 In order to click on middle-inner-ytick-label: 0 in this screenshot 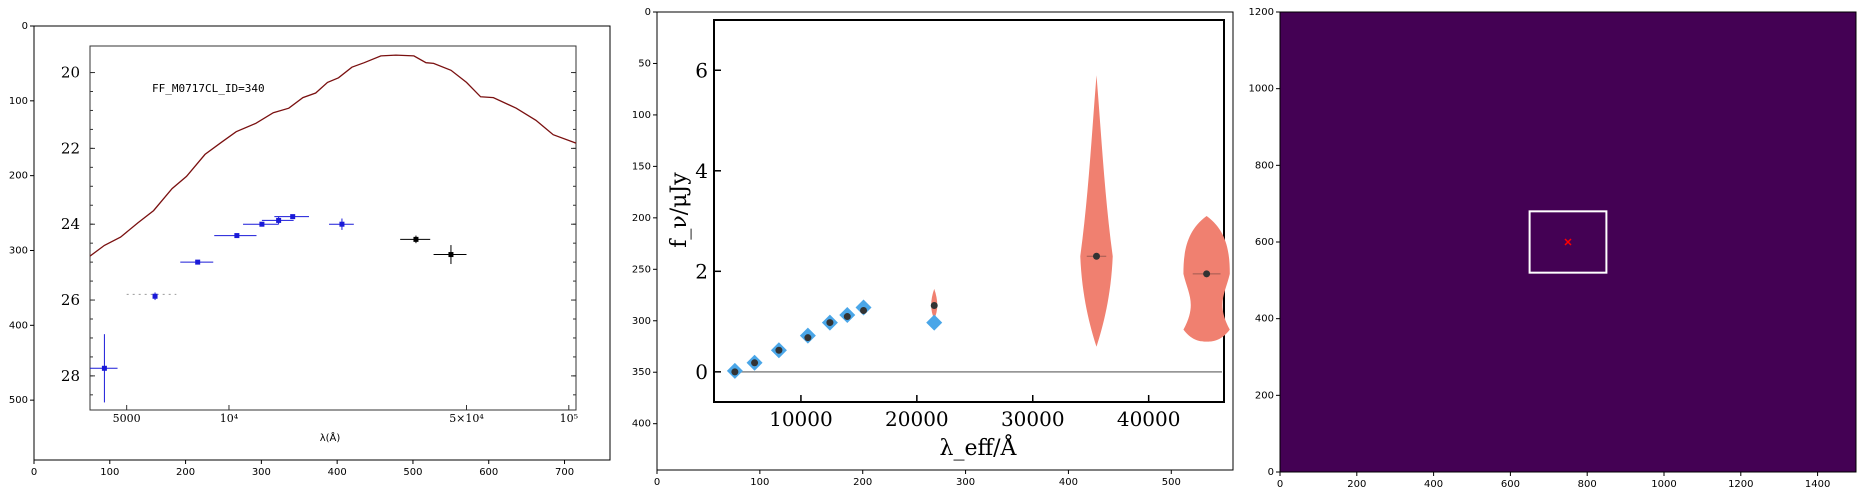, I will do `click(701, 372)`.